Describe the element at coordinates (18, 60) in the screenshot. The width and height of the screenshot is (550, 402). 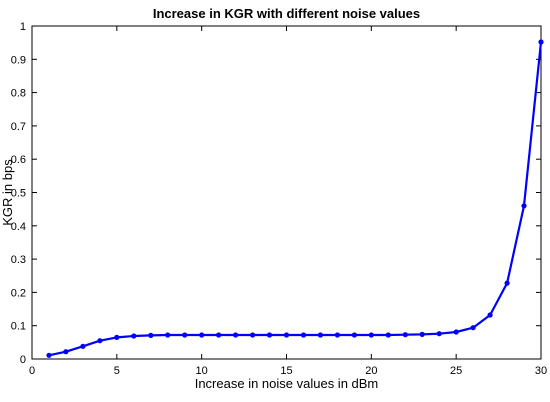
I see `y-tick-label: 0.9` at that location.